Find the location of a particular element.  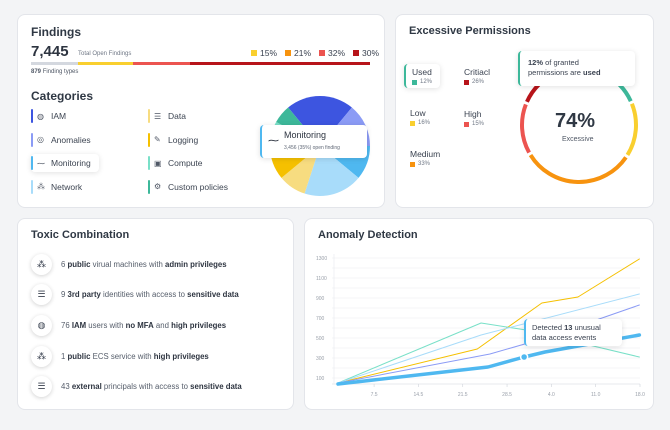

category-label: Network is located at coordinates (67, 186).